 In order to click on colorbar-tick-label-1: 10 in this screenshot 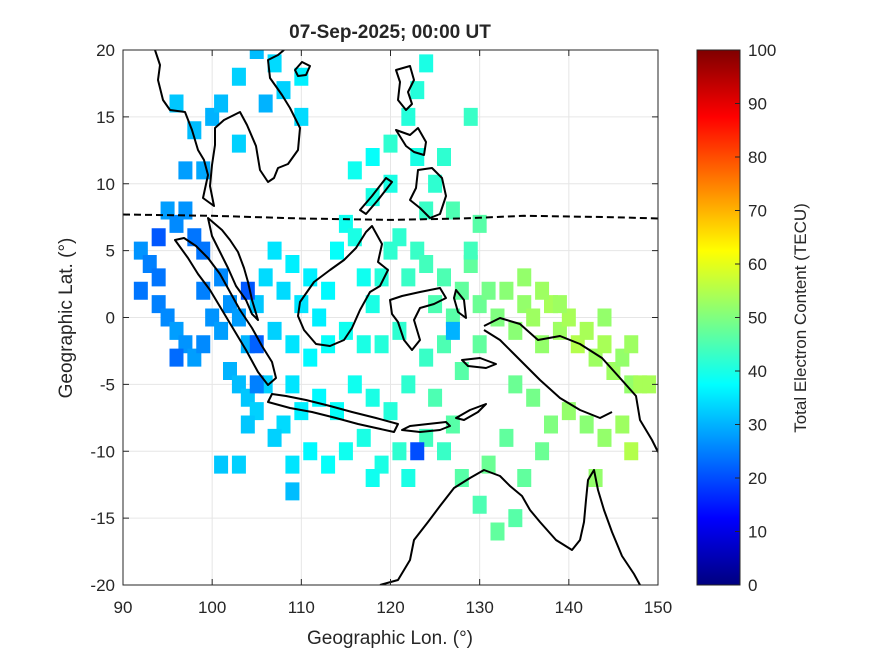, I will do `click(757, 532)`.